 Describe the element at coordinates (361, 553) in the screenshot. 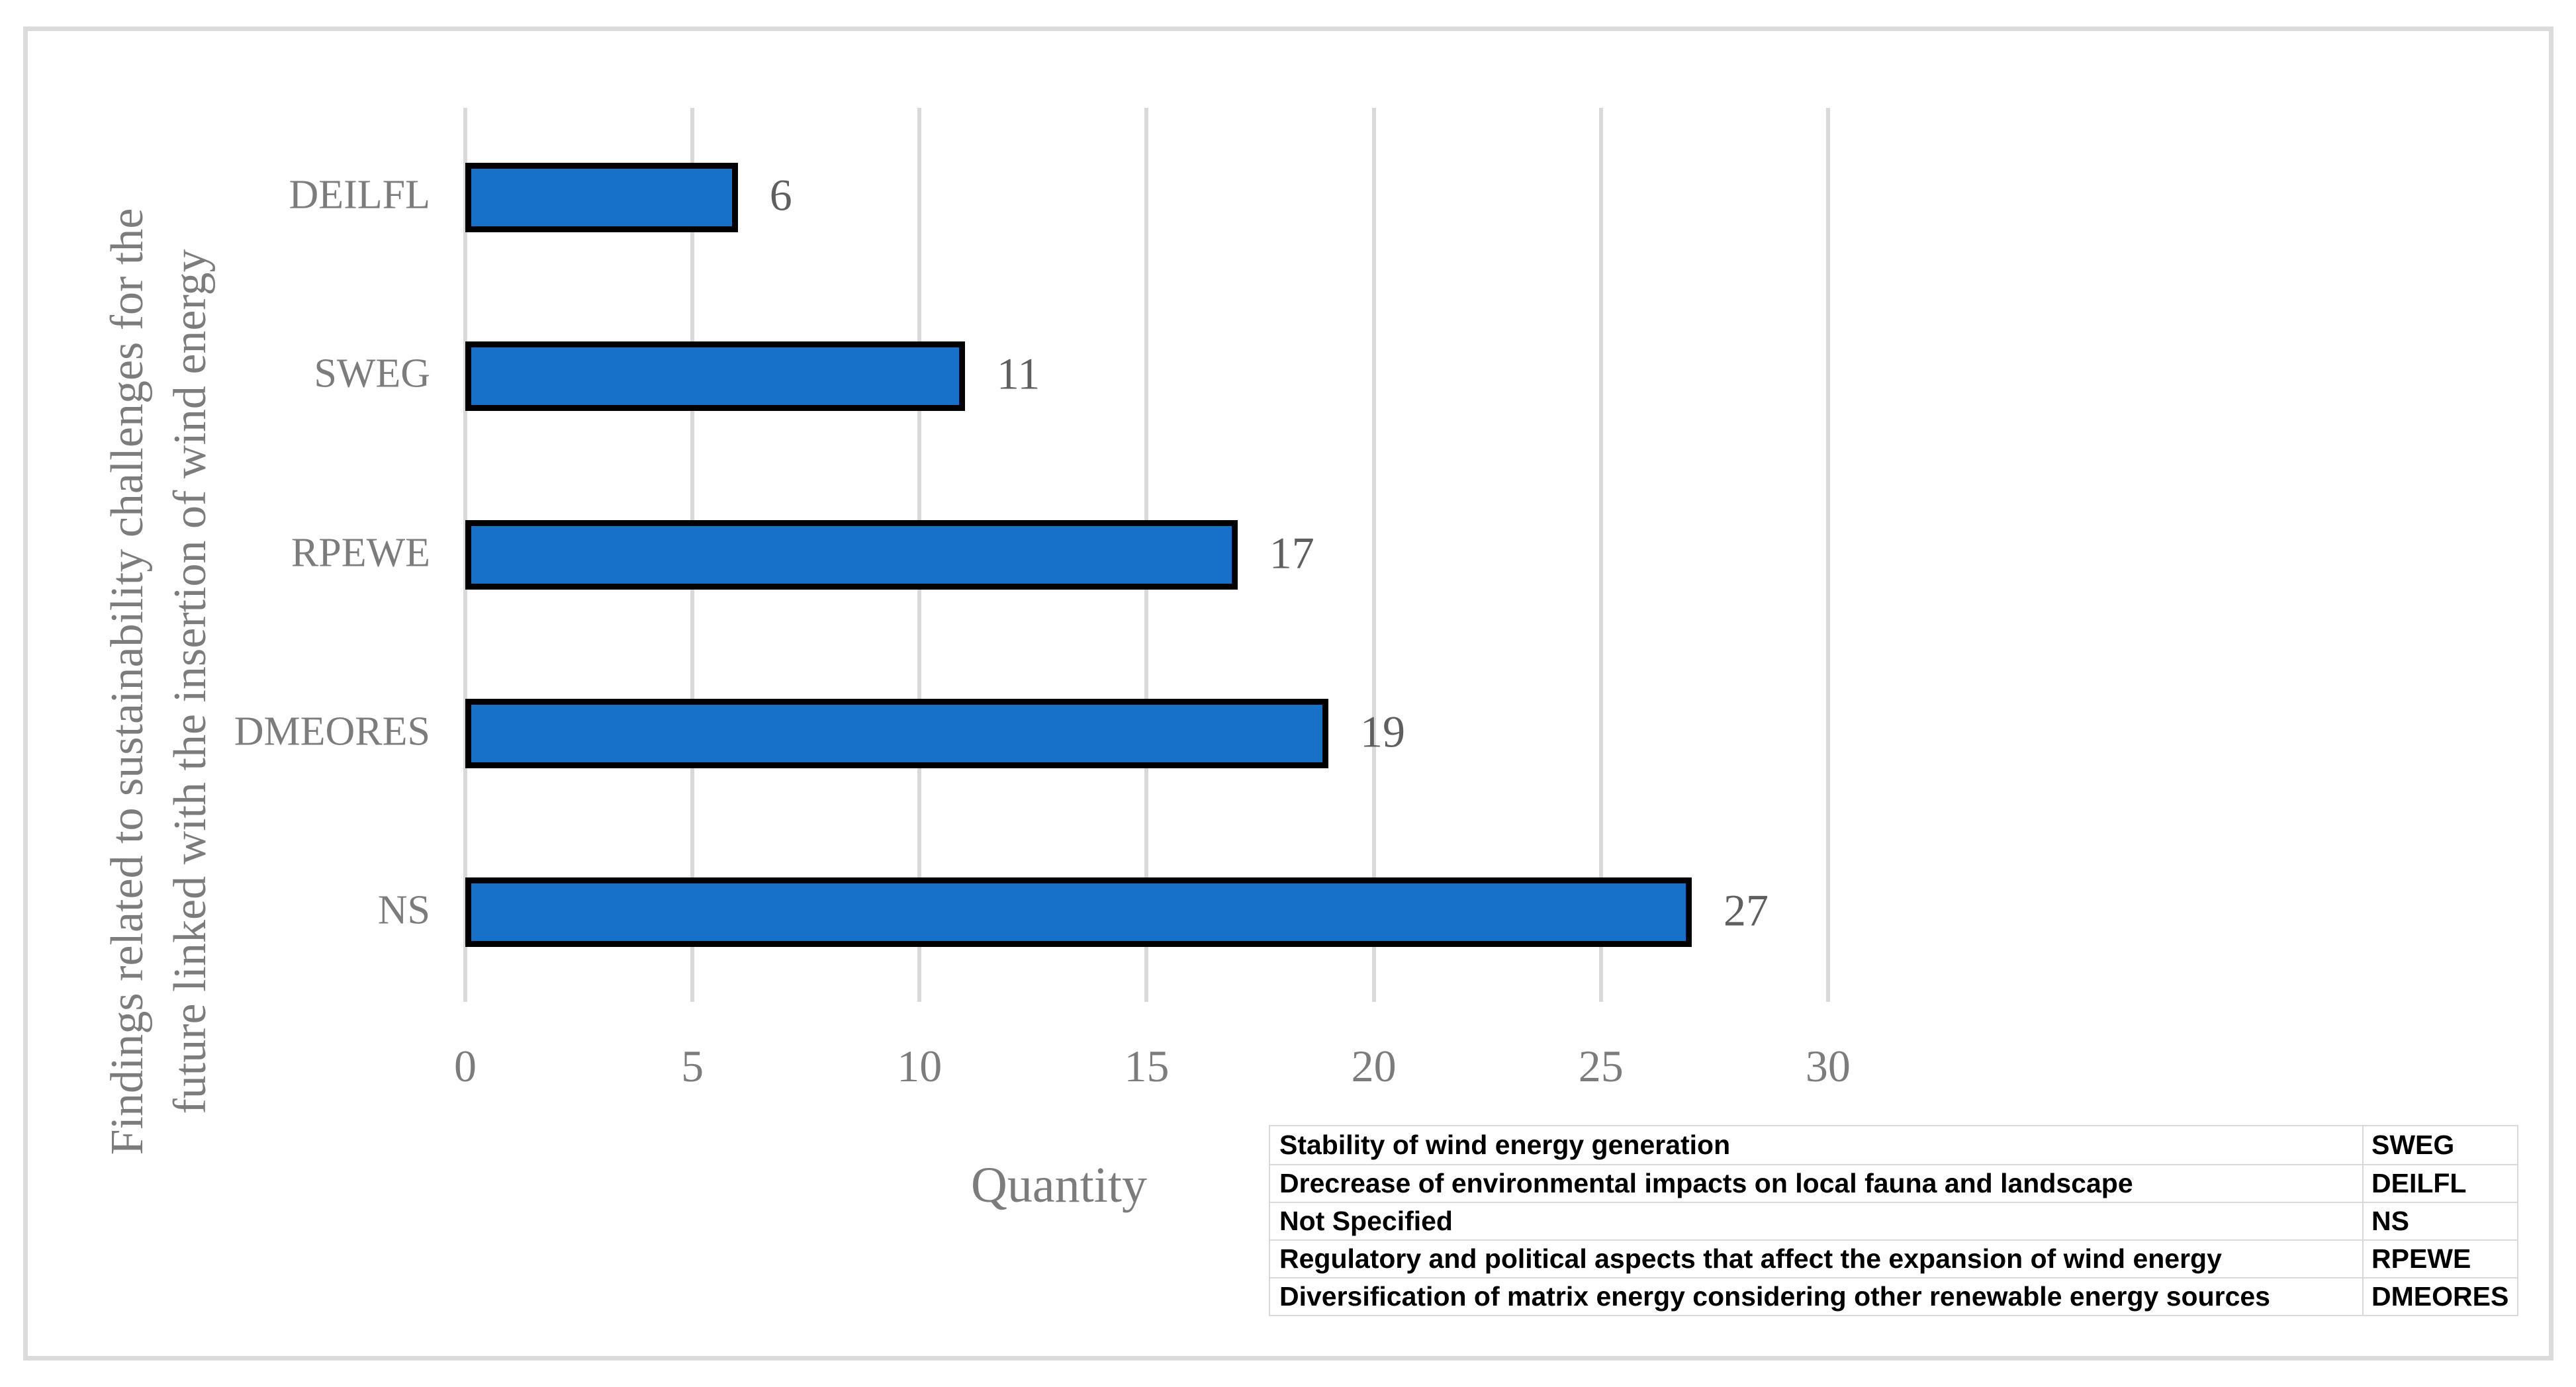

I see `category-label-rpewe: RPEWE` at that location.